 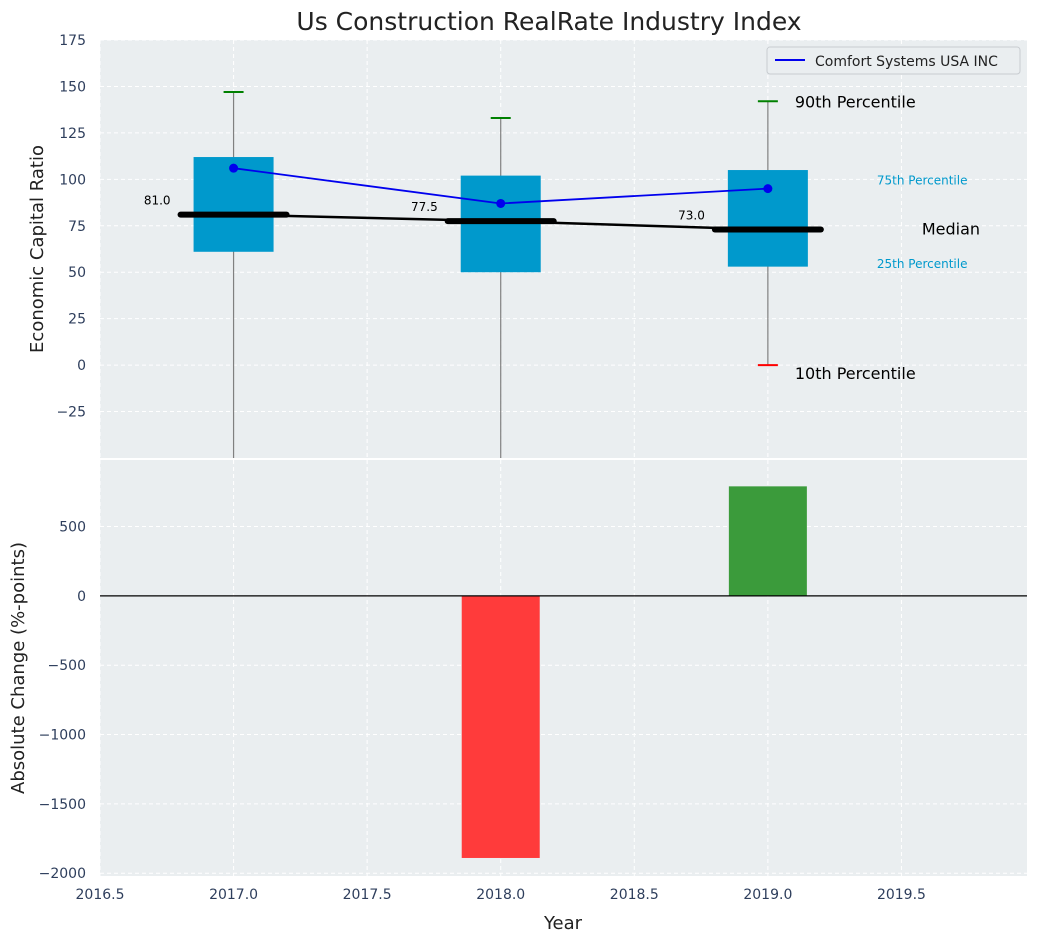 What do you see at coordinates (767, 895) in the screenshot?
I see `xtick-label: 2019.0` at bounding box center [767, 895].